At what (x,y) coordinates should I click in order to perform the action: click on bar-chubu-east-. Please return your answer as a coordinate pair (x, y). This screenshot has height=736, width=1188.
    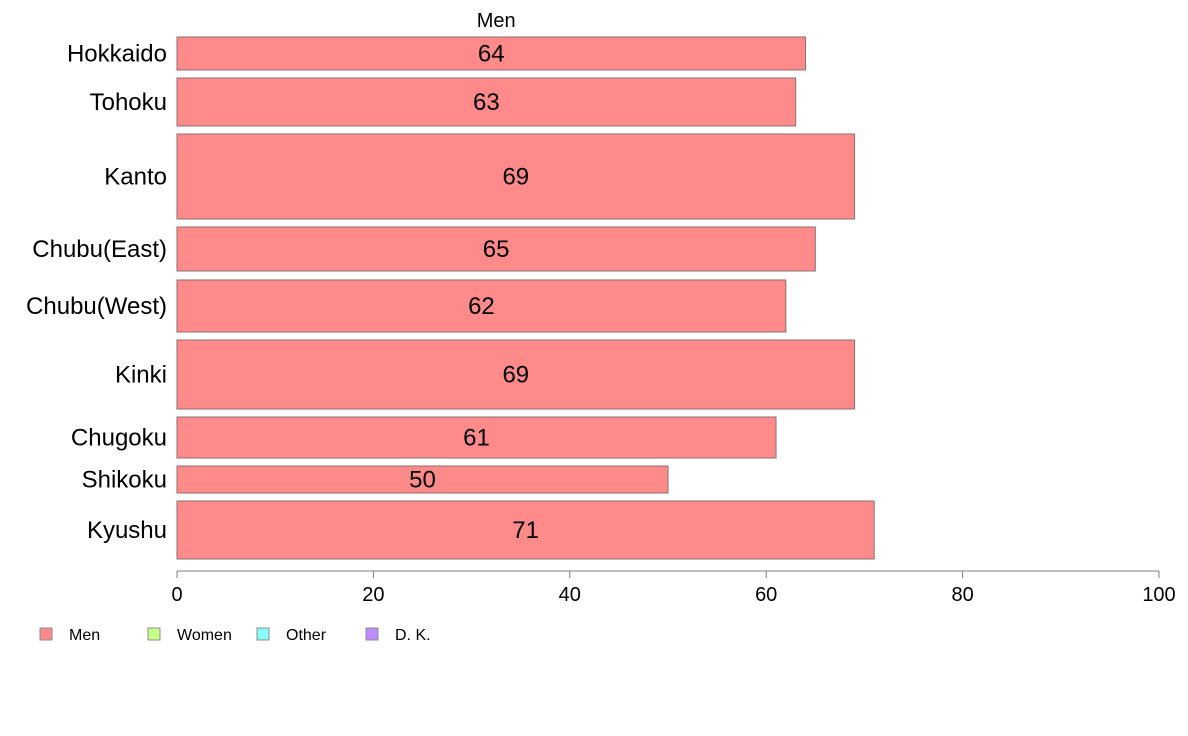
    Looking at the image, I should click on (496, 249).